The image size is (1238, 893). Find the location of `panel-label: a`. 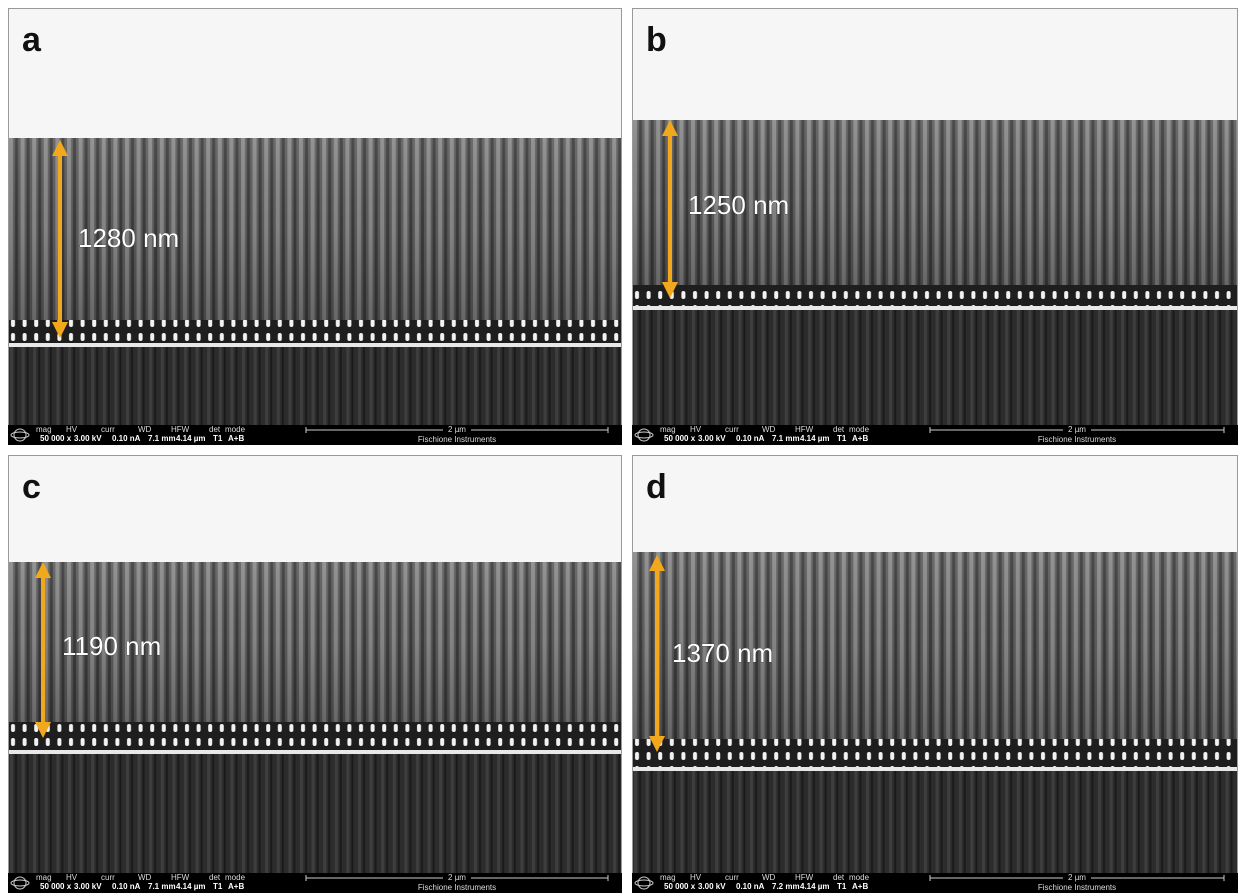

panel-label: a is located at coordinates (32, 40).